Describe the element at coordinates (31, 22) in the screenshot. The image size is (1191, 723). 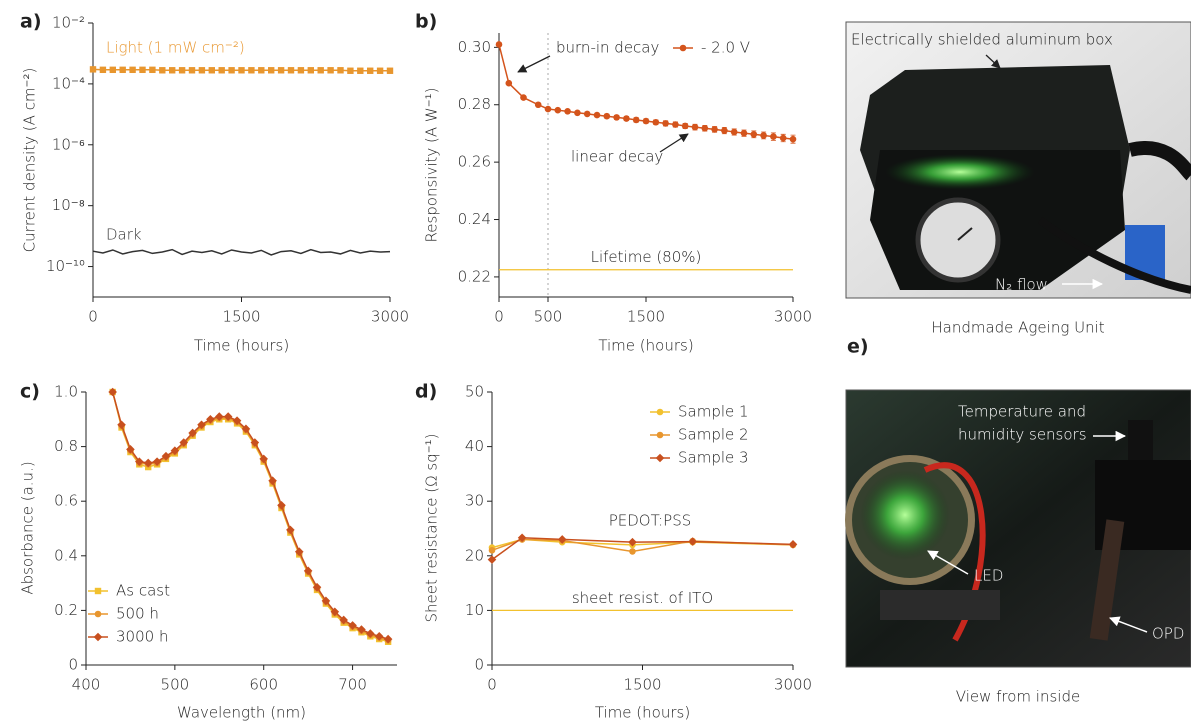
I see `panel-label: a)` at that location.